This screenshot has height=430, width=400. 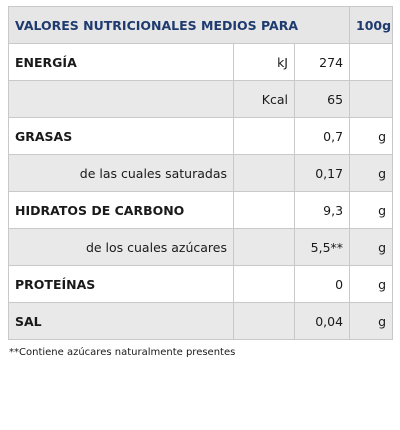 I want to click on row-label: ENERGÍA, so click(x=121, y=62).